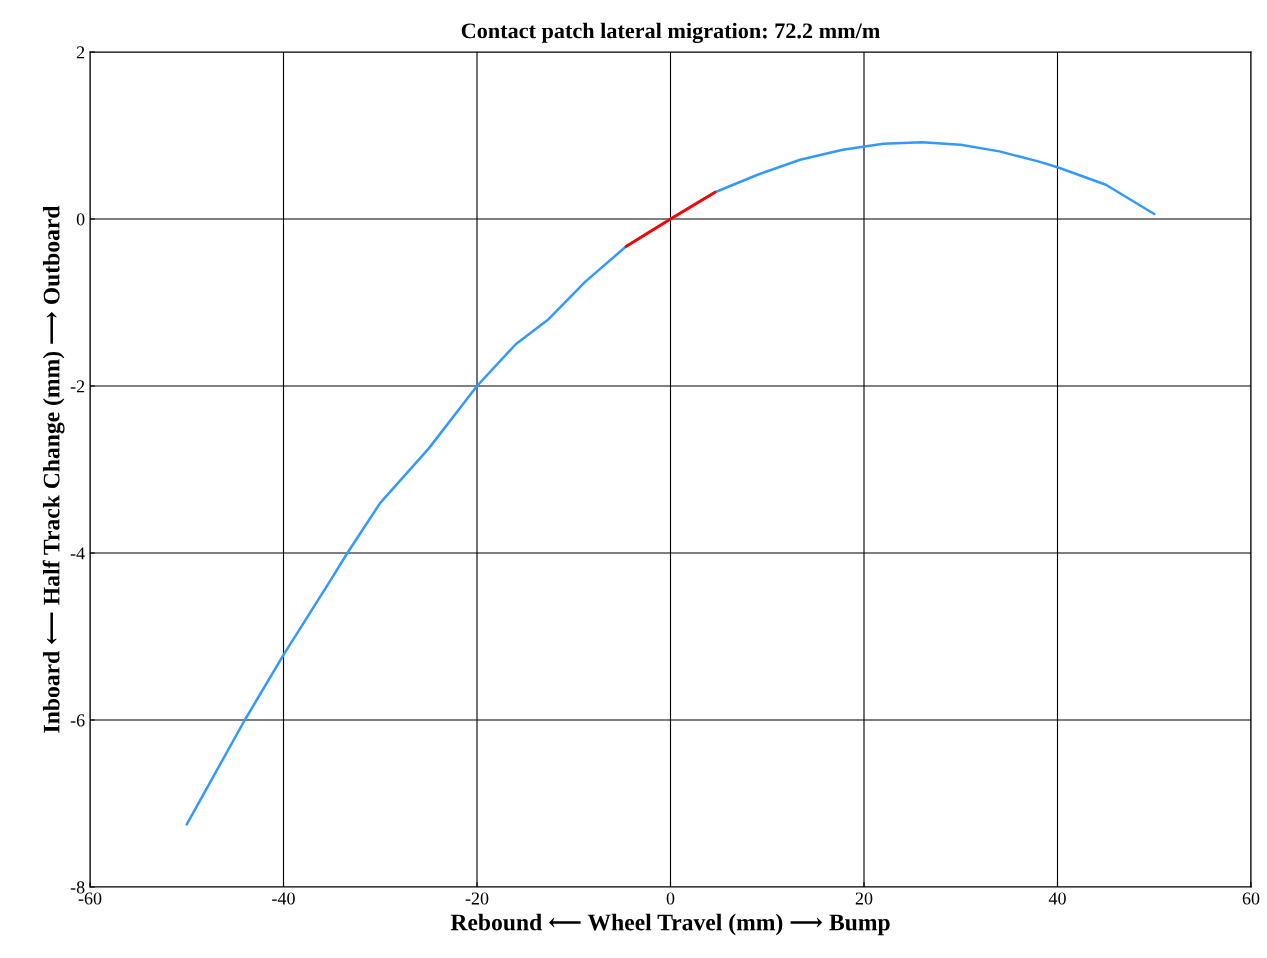  Describe the element at coordinates (670, 898) in the screenshot. I see `x-tick-label: 0` at that location.